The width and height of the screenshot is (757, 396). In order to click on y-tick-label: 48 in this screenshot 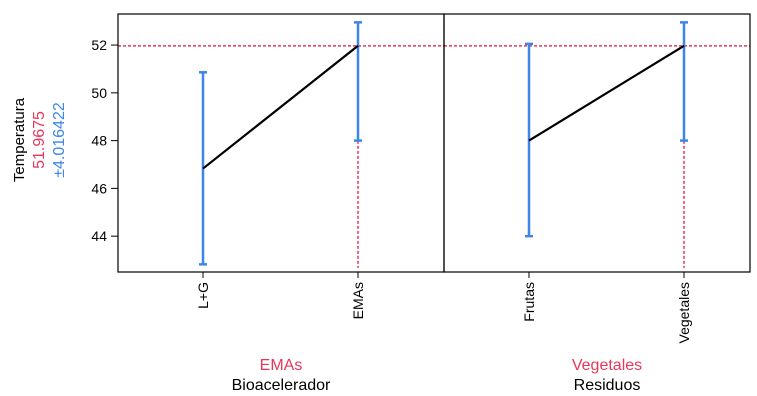, I will do `click(99, 141)`.